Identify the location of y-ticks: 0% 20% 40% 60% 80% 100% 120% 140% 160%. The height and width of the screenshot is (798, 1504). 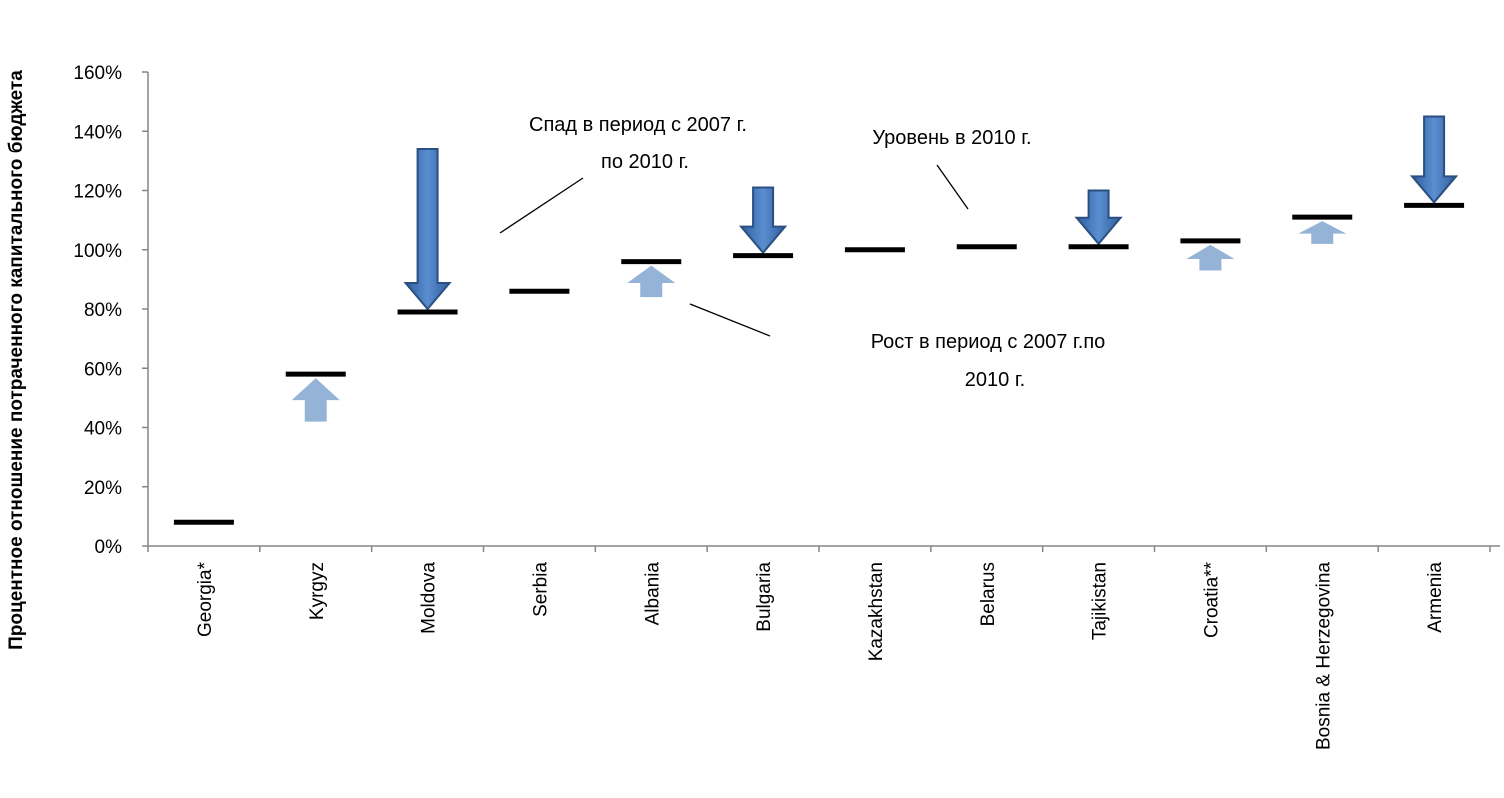
(110, 310).